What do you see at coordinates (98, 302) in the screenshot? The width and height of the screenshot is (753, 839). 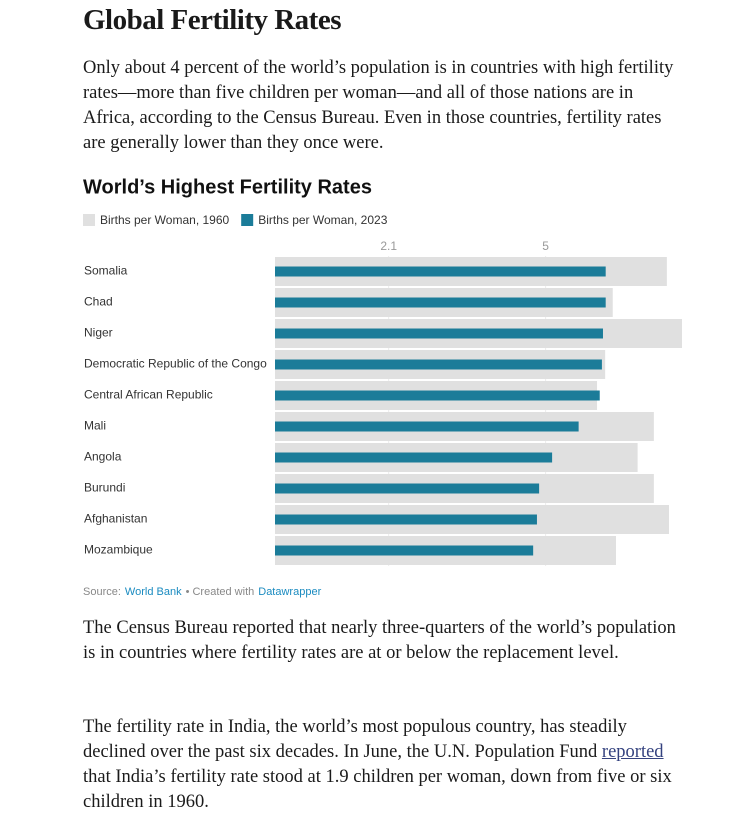 I see `y-tick-label: Chad` at bounding box center [98, 302].